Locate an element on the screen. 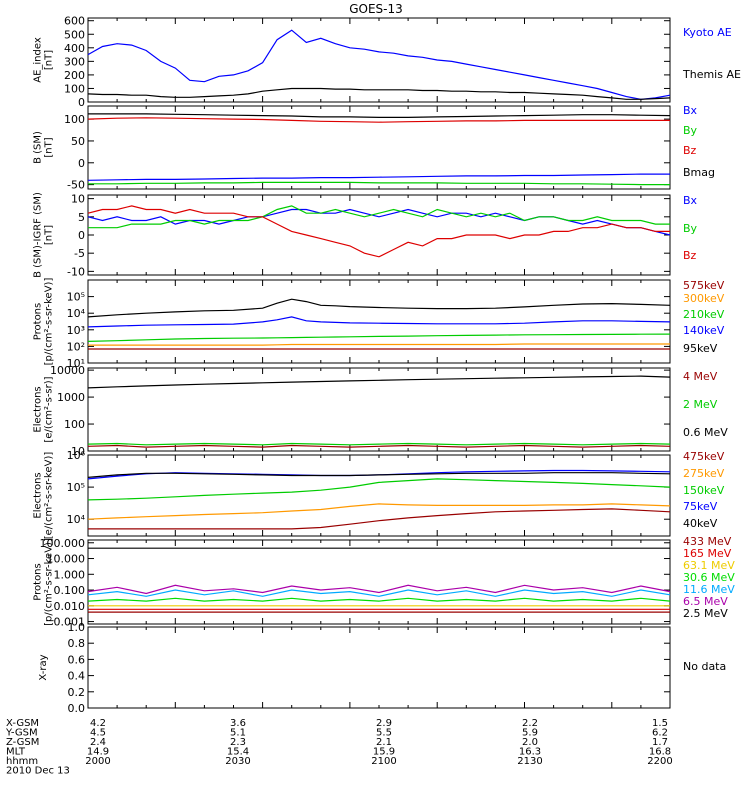 The image size is (750, 800). legend-label: 2.5 MeV is located at coordinates (705, 613).